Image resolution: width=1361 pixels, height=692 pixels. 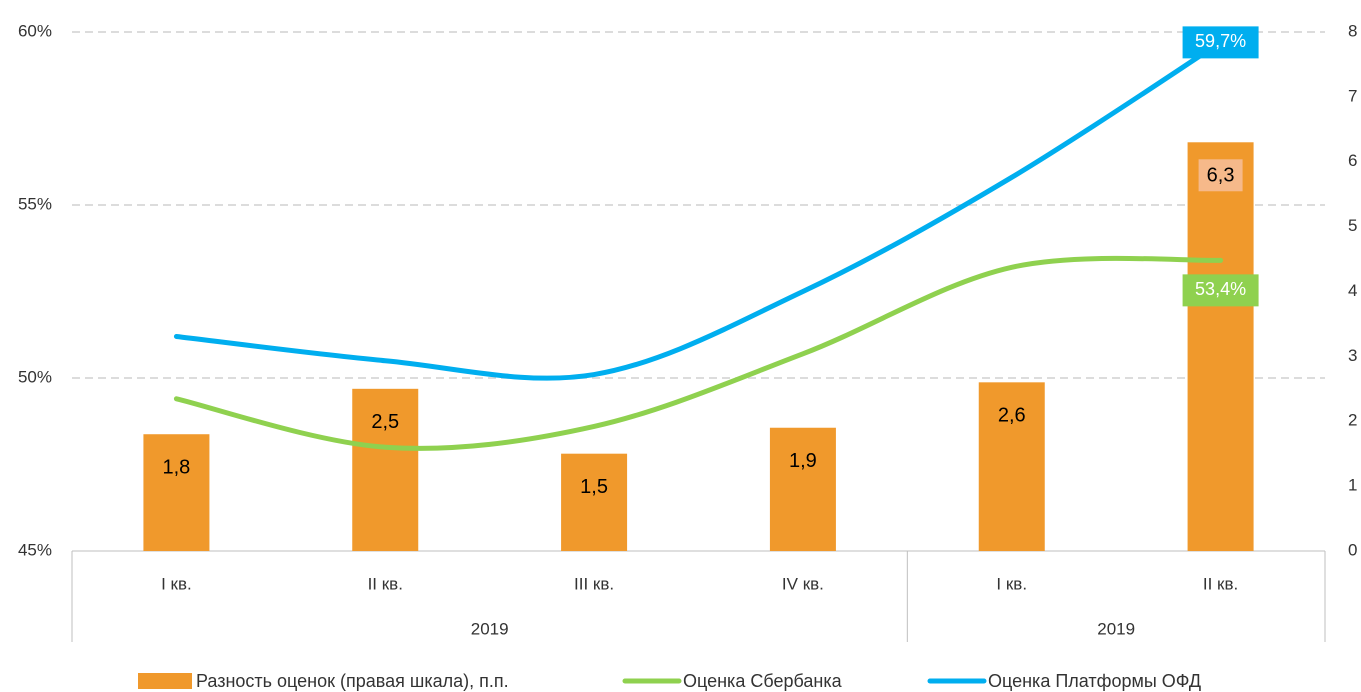 What do you see at coordinates (35, 203) in the screenshot?
I see `y-tick-label: 55%` at bounding box center [35, 203].